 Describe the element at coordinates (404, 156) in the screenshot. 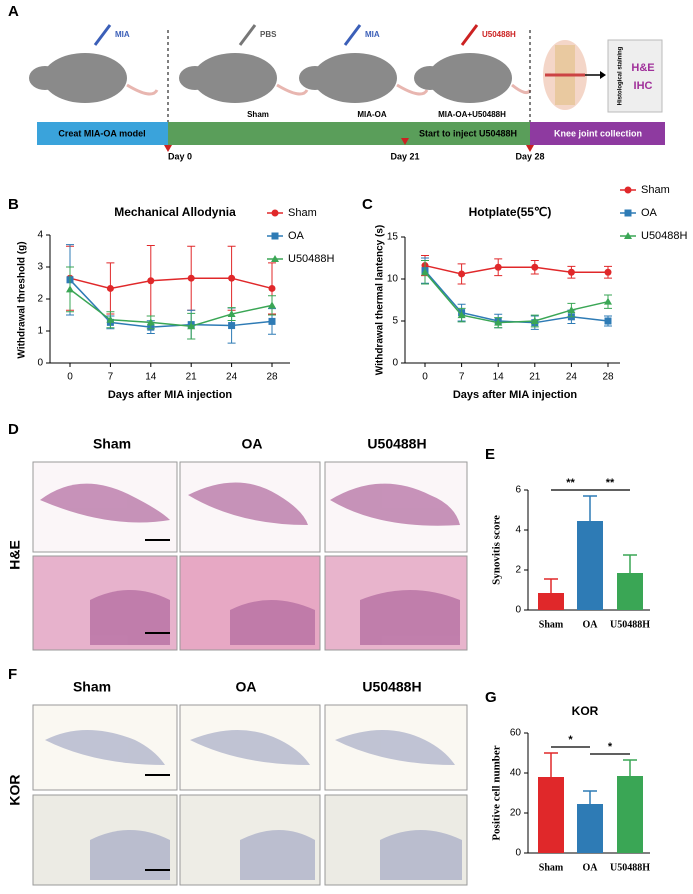

I see `day-label: Day 21` at that location.